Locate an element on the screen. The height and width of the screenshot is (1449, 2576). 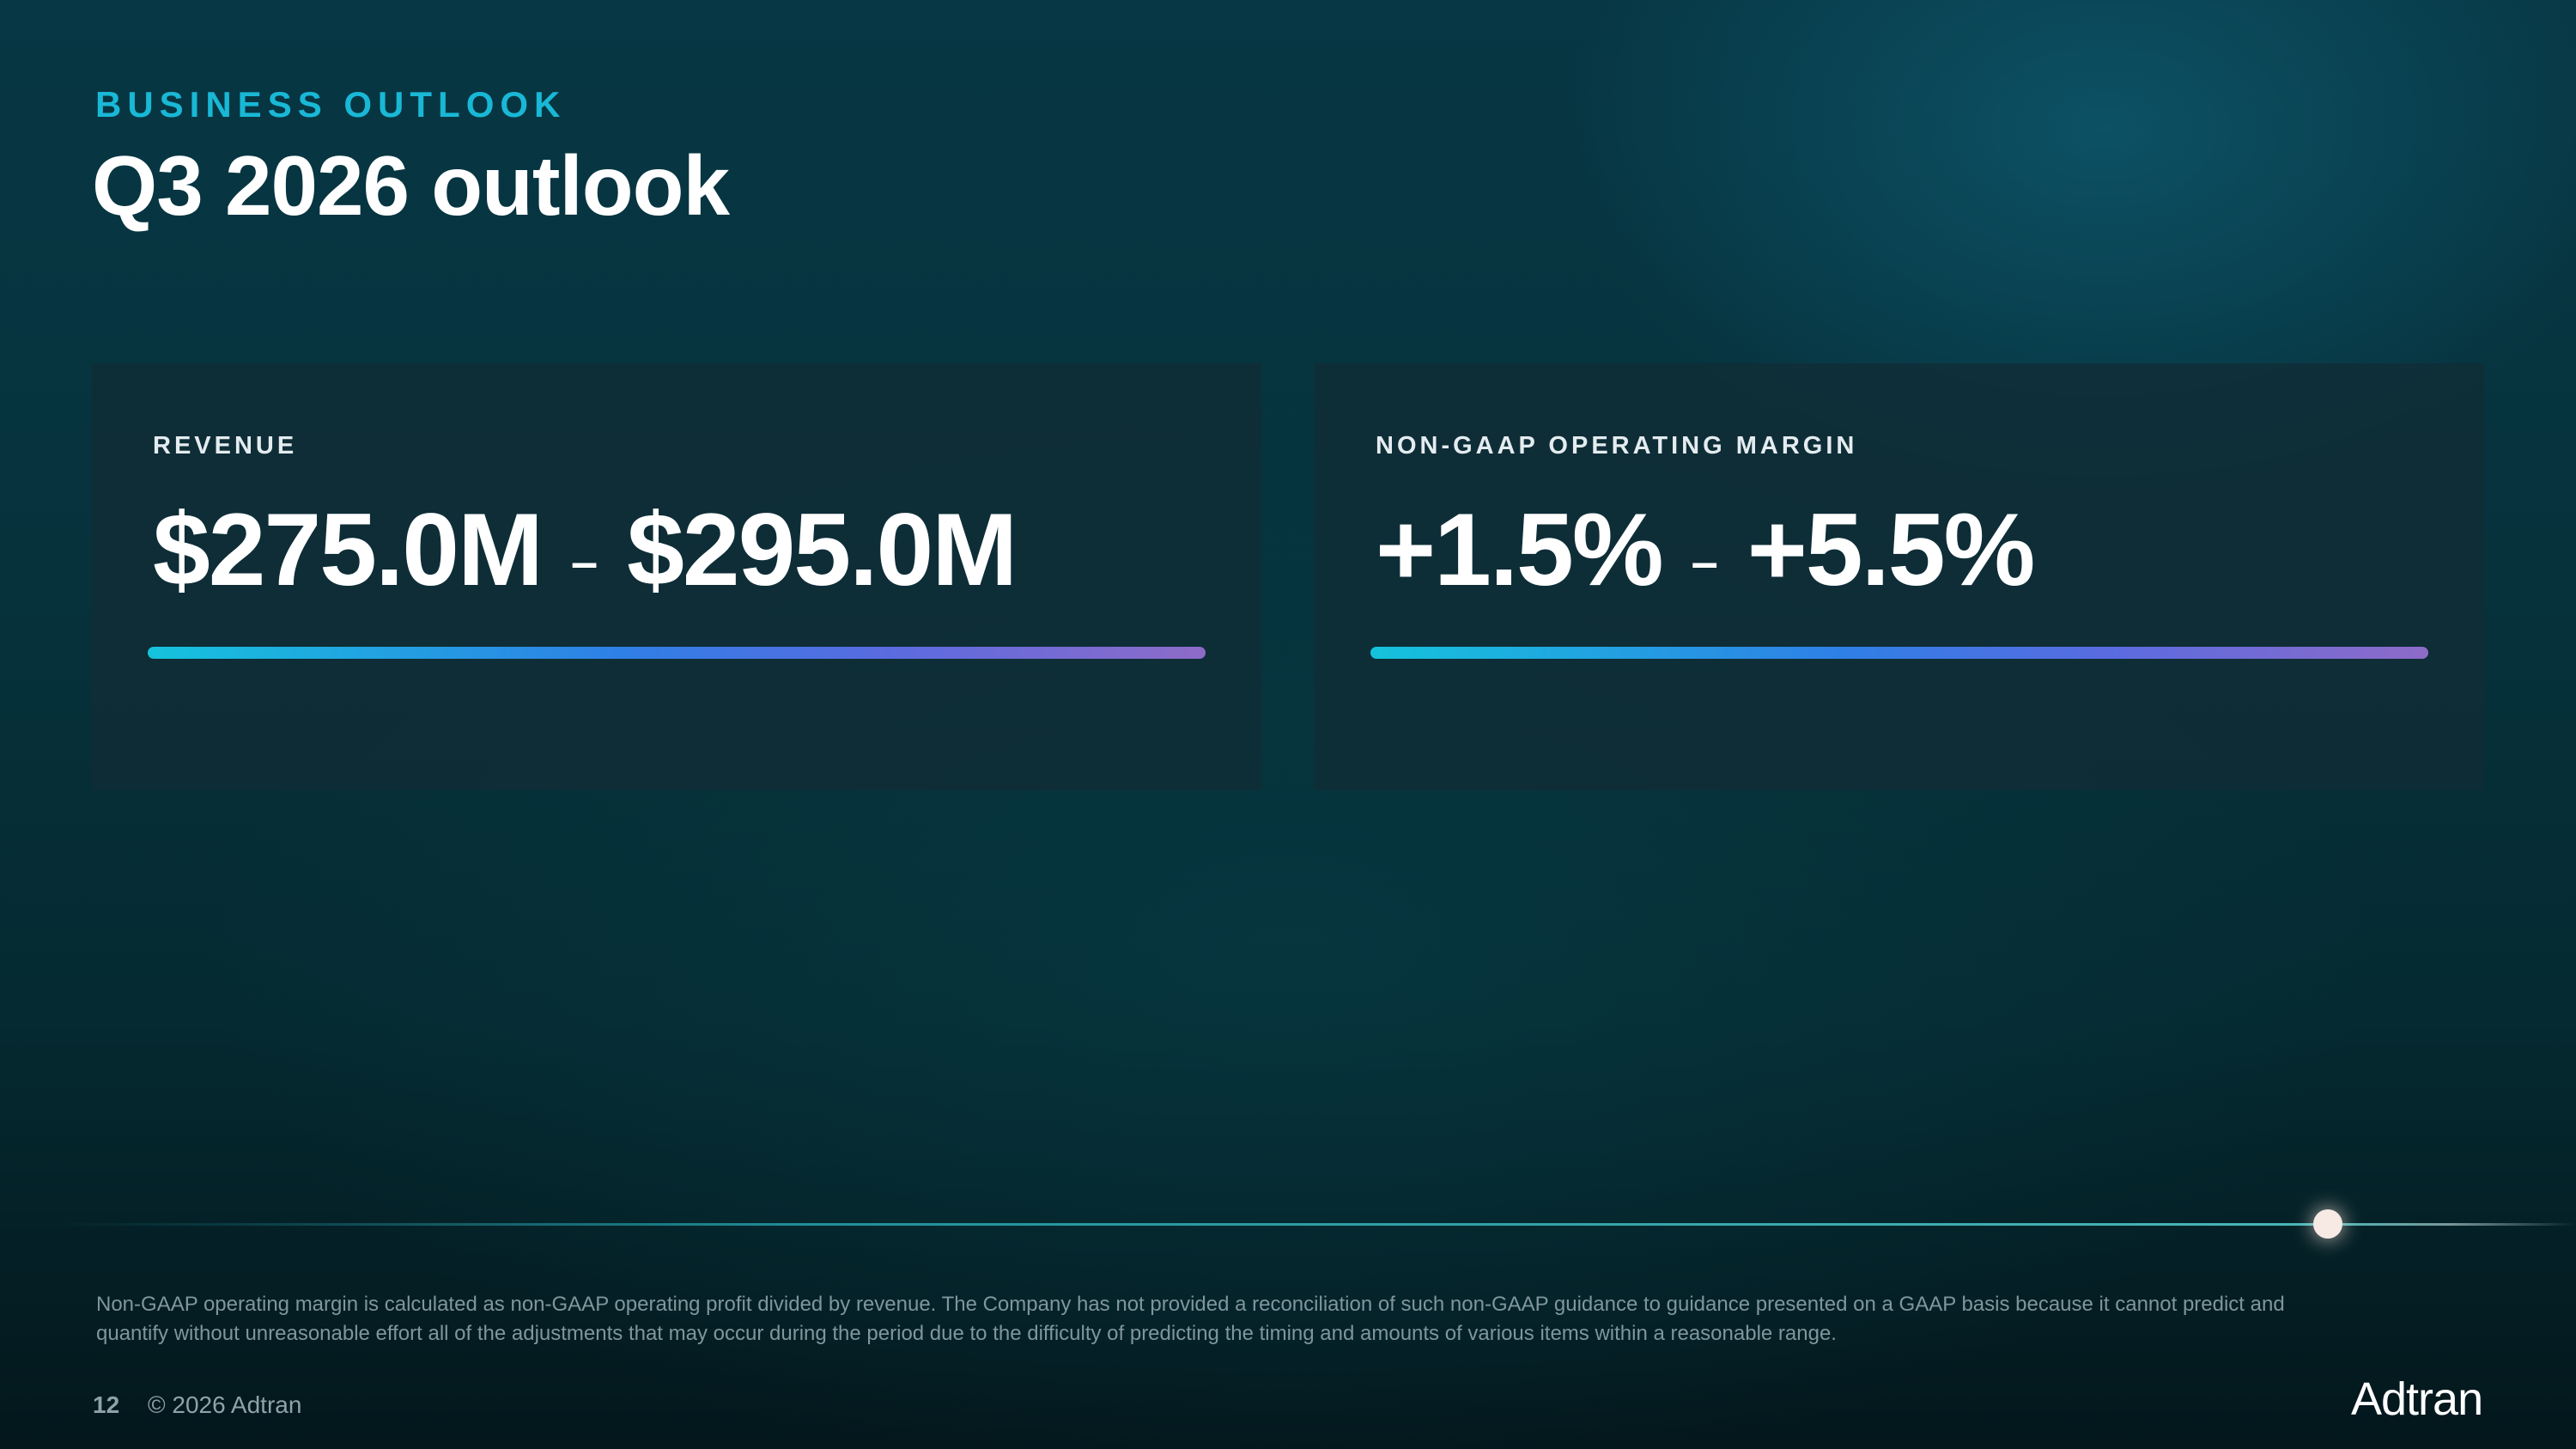
card-label: NON-GAAP OPERATING MARGIN is located at coordinates (1617, 446).